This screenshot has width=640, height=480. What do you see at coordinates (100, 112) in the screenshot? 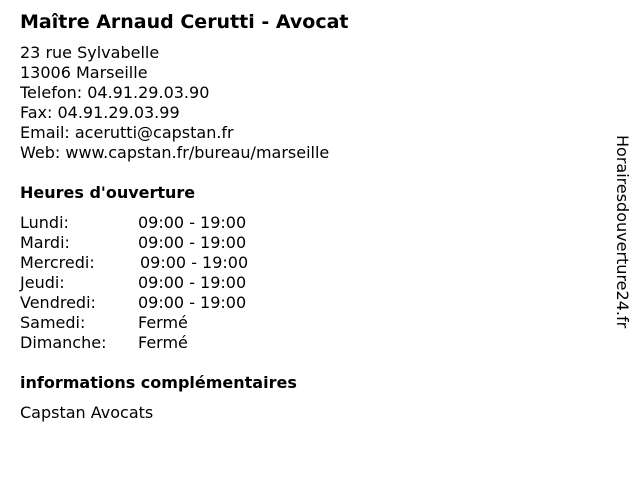
I see `fax: Fax: 04.91.29.03.99` at bounding box center [100, 112].